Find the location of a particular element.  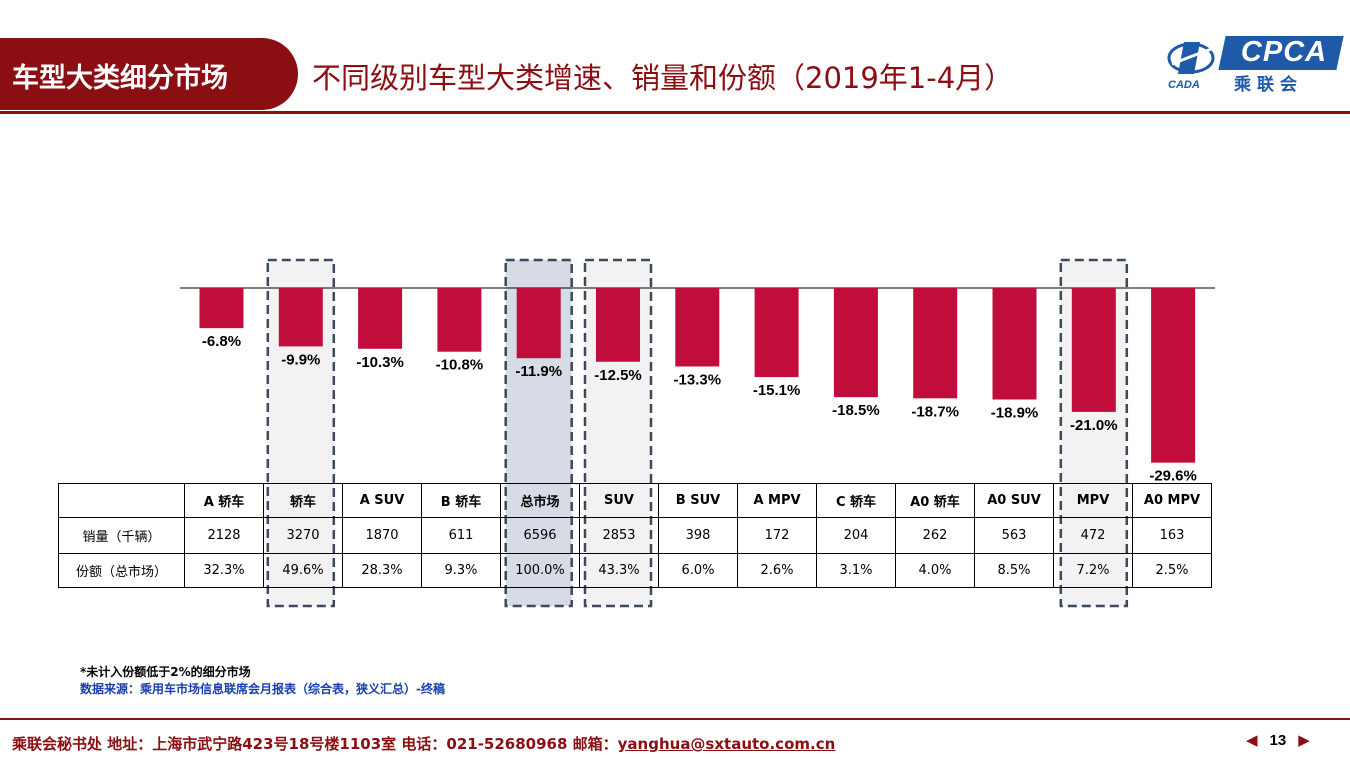

sales-cell-12: 163 is located at coordinates (1172, 535).